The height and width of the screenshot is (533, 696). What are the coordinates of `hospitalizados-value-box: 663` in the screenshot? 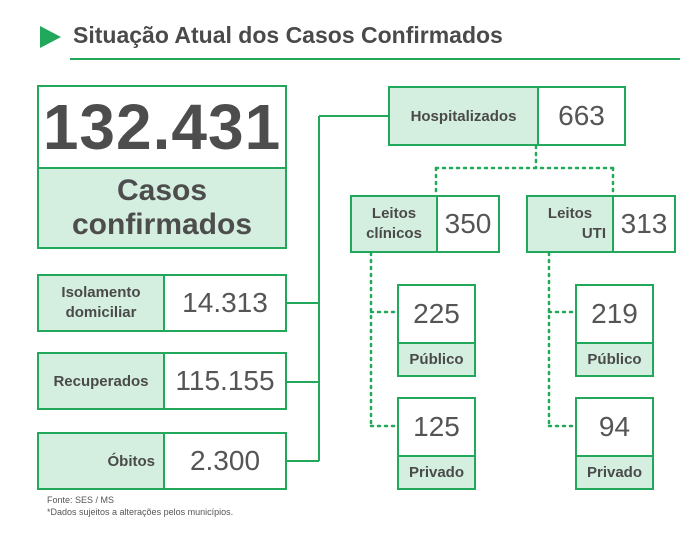 It's located at (581, 116).